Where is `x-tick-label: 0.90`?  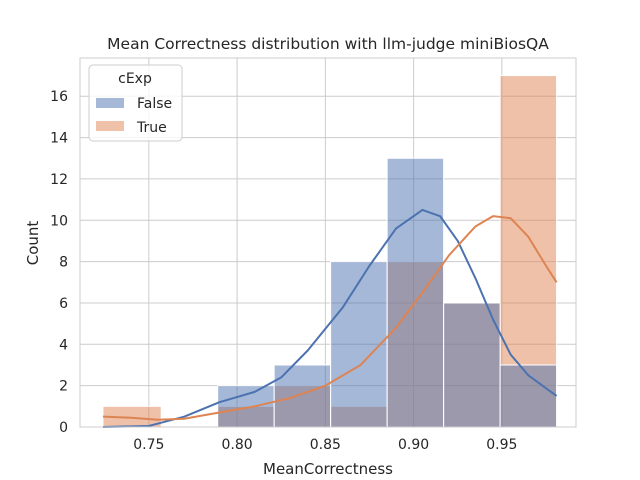 x-tick-label: 0.90 is located at coordinates (413, 445).